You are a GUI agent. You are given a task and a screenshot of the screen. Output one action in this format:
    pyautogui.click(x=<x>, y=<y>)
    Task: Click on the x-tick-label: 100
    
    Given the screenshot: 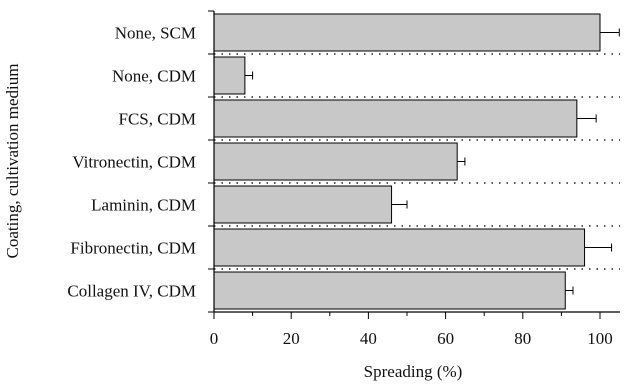 What is the action you would take?
    pyautogui.click(x=600, y=338)
    